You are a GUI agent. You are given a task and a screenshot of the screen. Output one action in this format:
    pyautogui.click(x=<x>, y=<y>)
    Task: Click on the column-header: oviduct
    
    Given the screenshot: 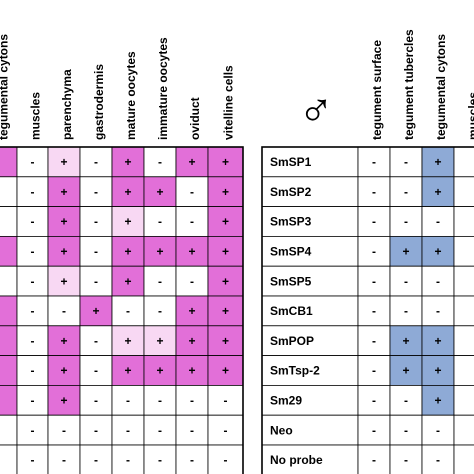 What is the action you would take?
    pyautogui.click(x=195, y=118)
    